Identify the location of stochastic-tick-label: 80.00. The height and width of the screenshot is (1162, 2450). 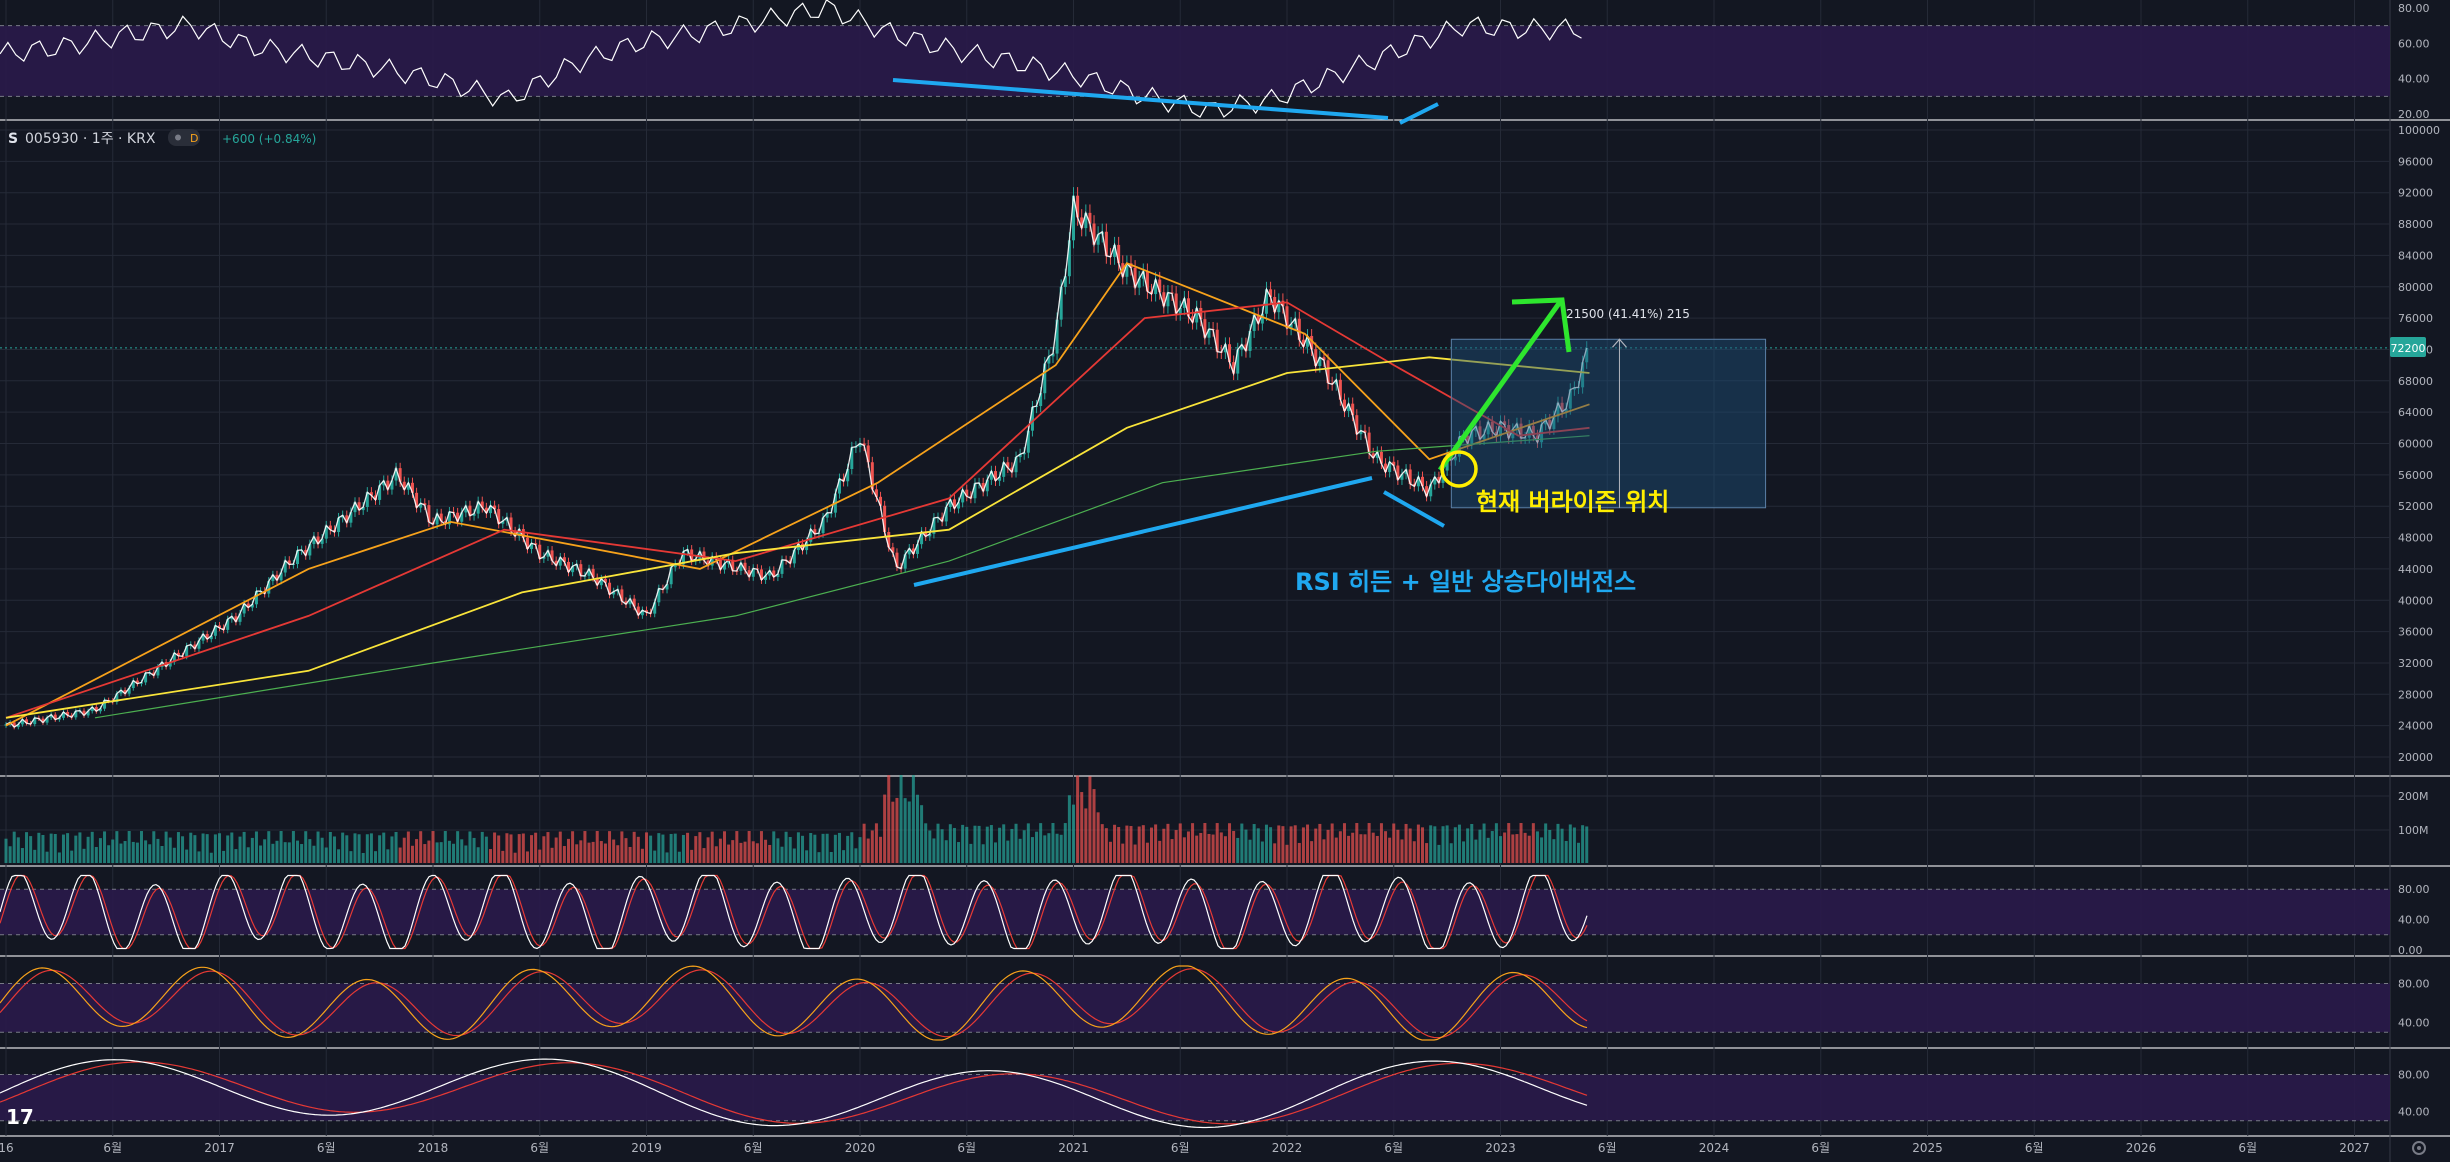
(2414, 889).